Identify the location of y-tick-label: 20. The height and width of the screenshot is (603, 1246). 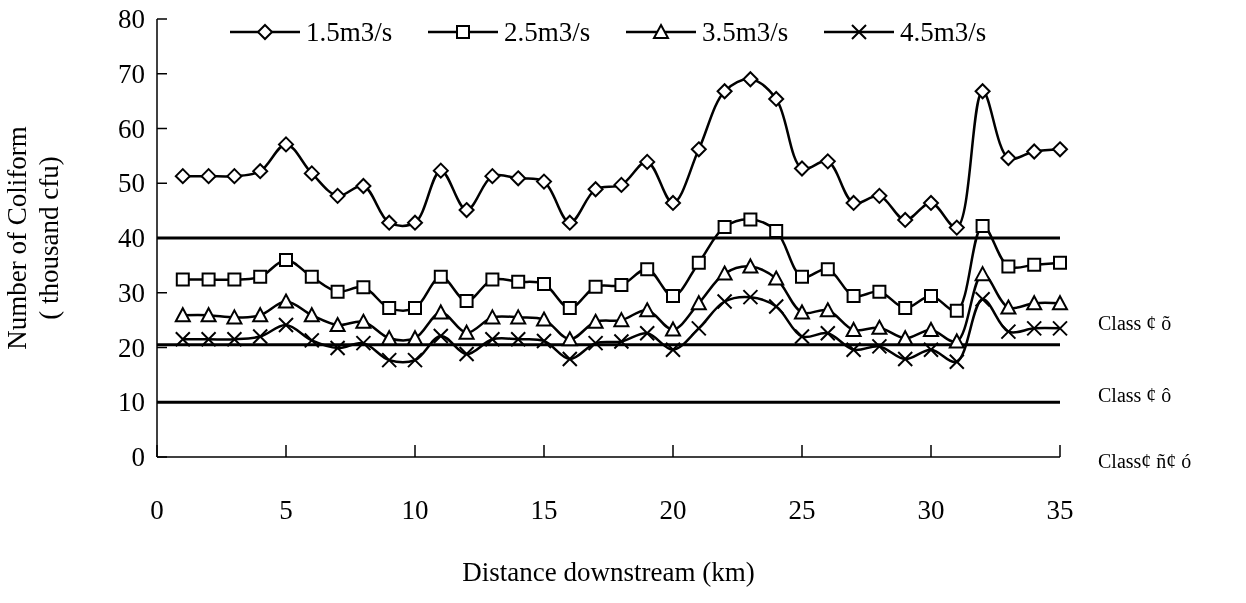
(131, 347).